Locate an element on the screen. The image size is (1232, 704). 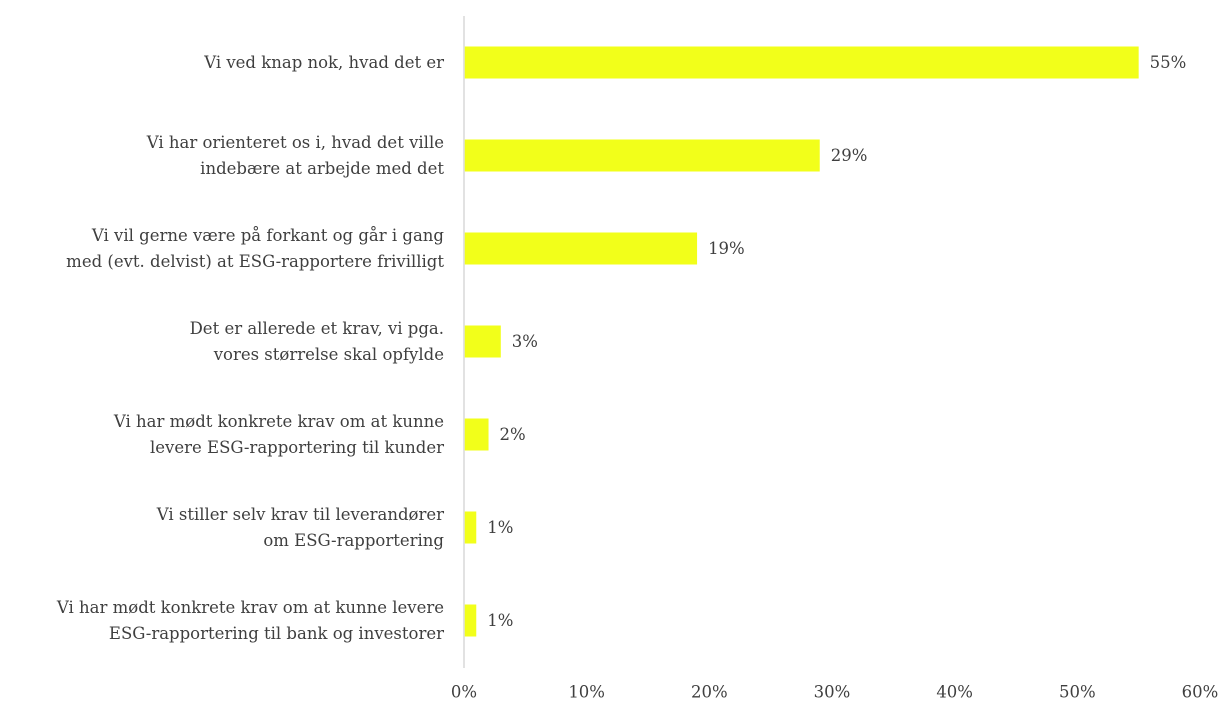
x-tick-label: 0% is located at coordinates (464, 692).